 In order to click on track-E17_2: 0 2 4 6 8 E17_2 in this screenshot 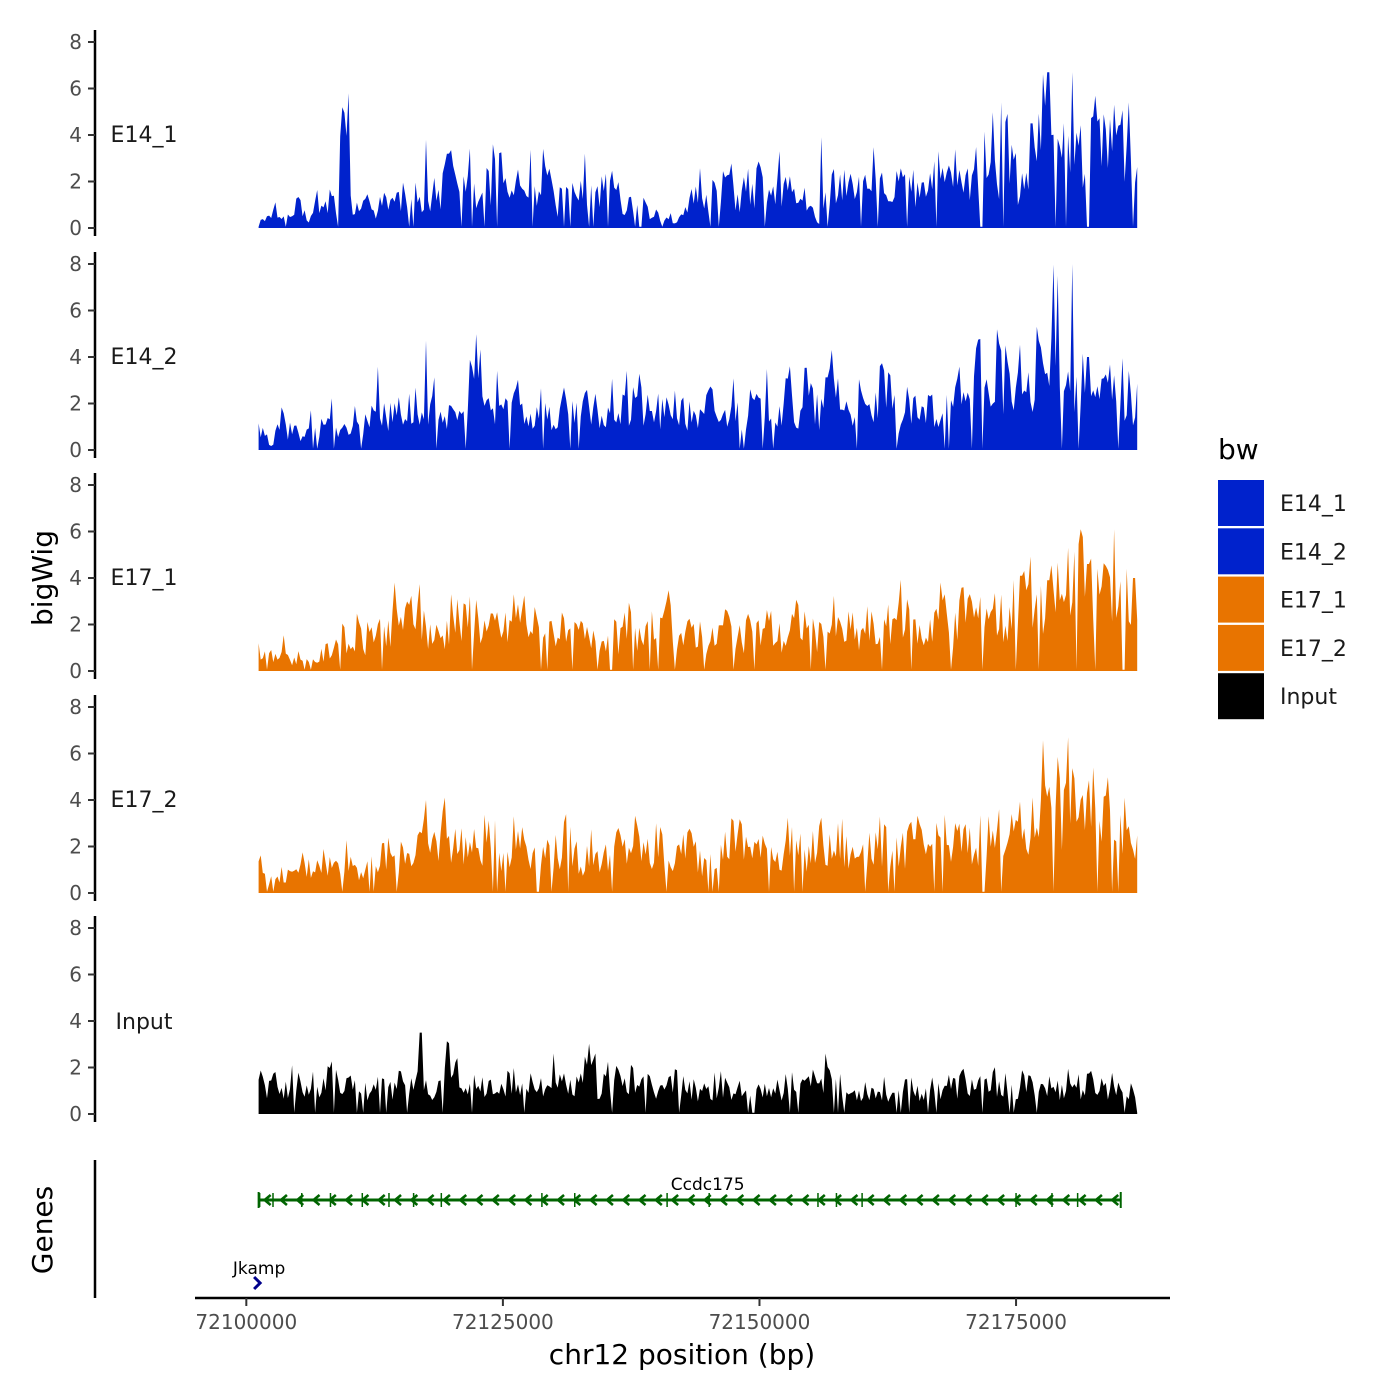, I will do `click(603, 800)`.